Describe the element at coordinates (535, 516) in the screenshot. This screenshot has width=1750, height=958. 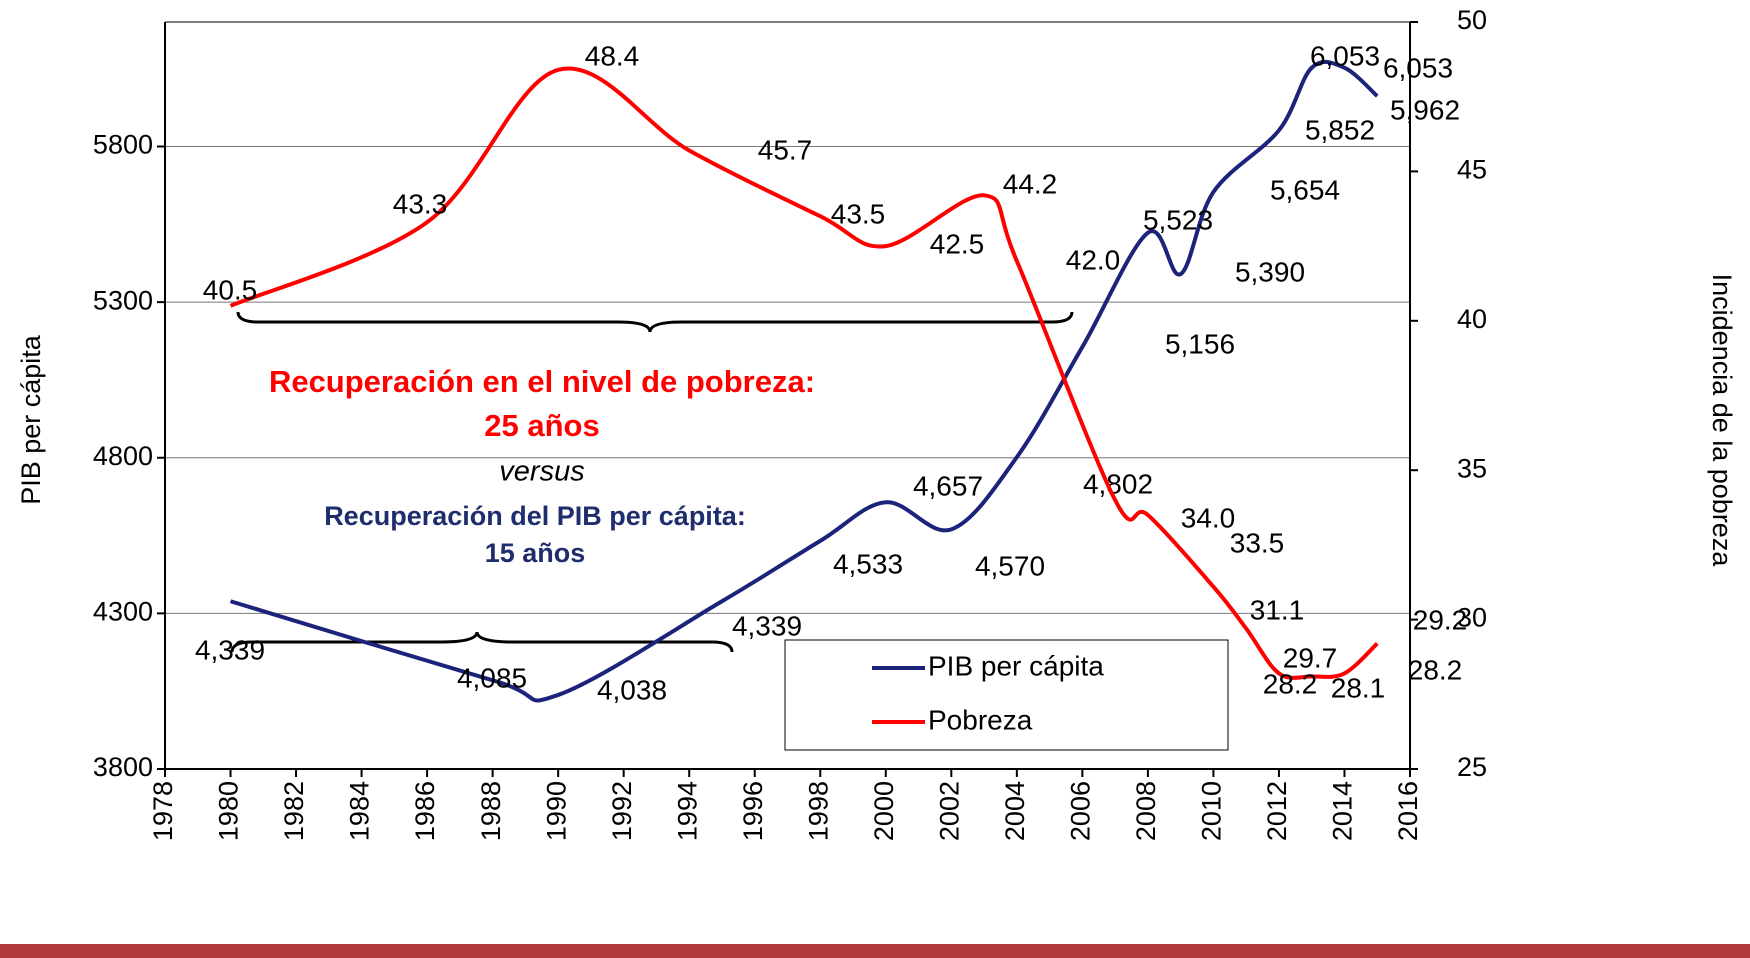
I see `annotation: Recuperación del PIB per cápita:` at that location.